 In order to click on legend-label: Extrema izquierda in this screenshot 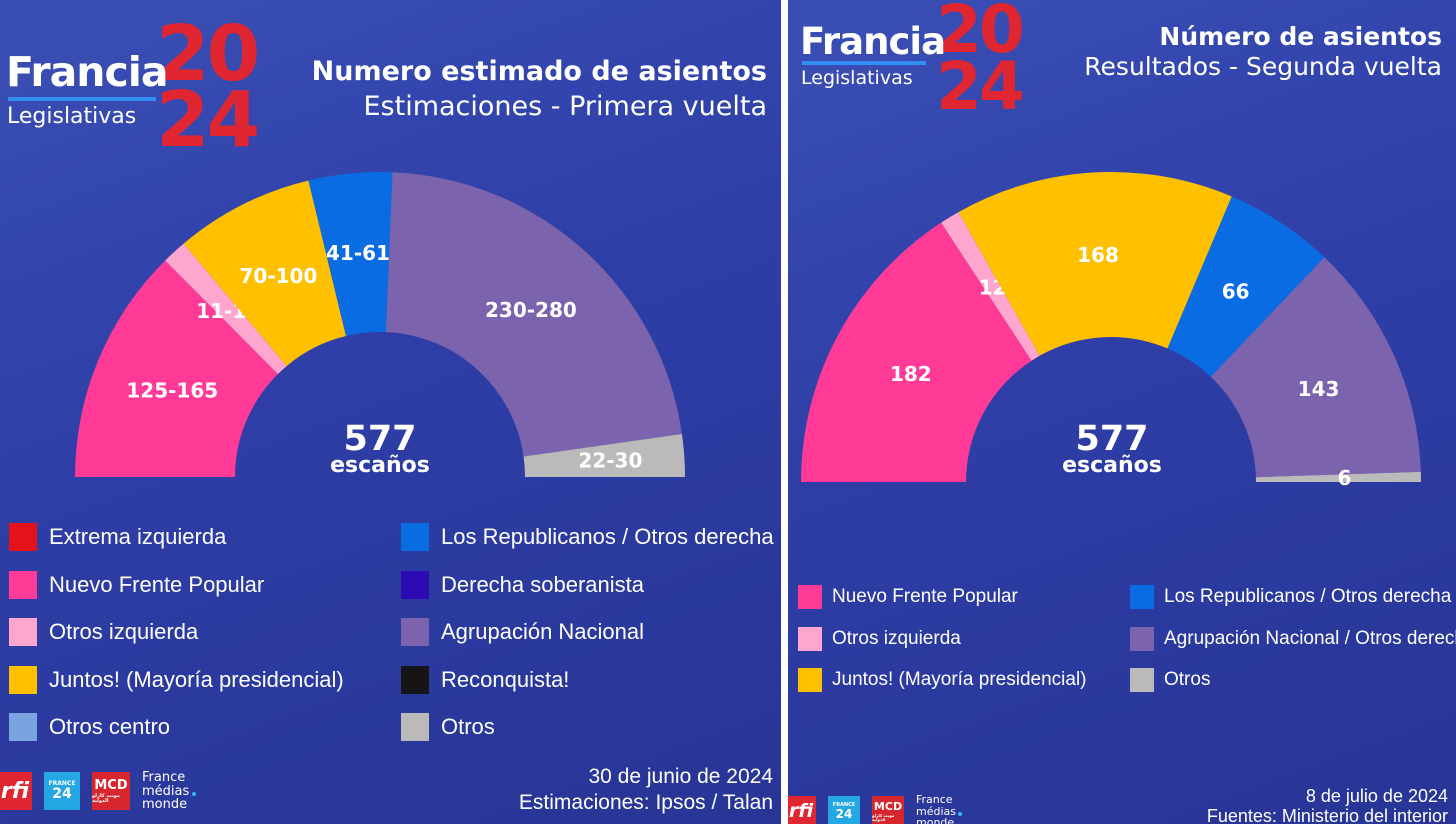, I will do `click(138, 536)`.